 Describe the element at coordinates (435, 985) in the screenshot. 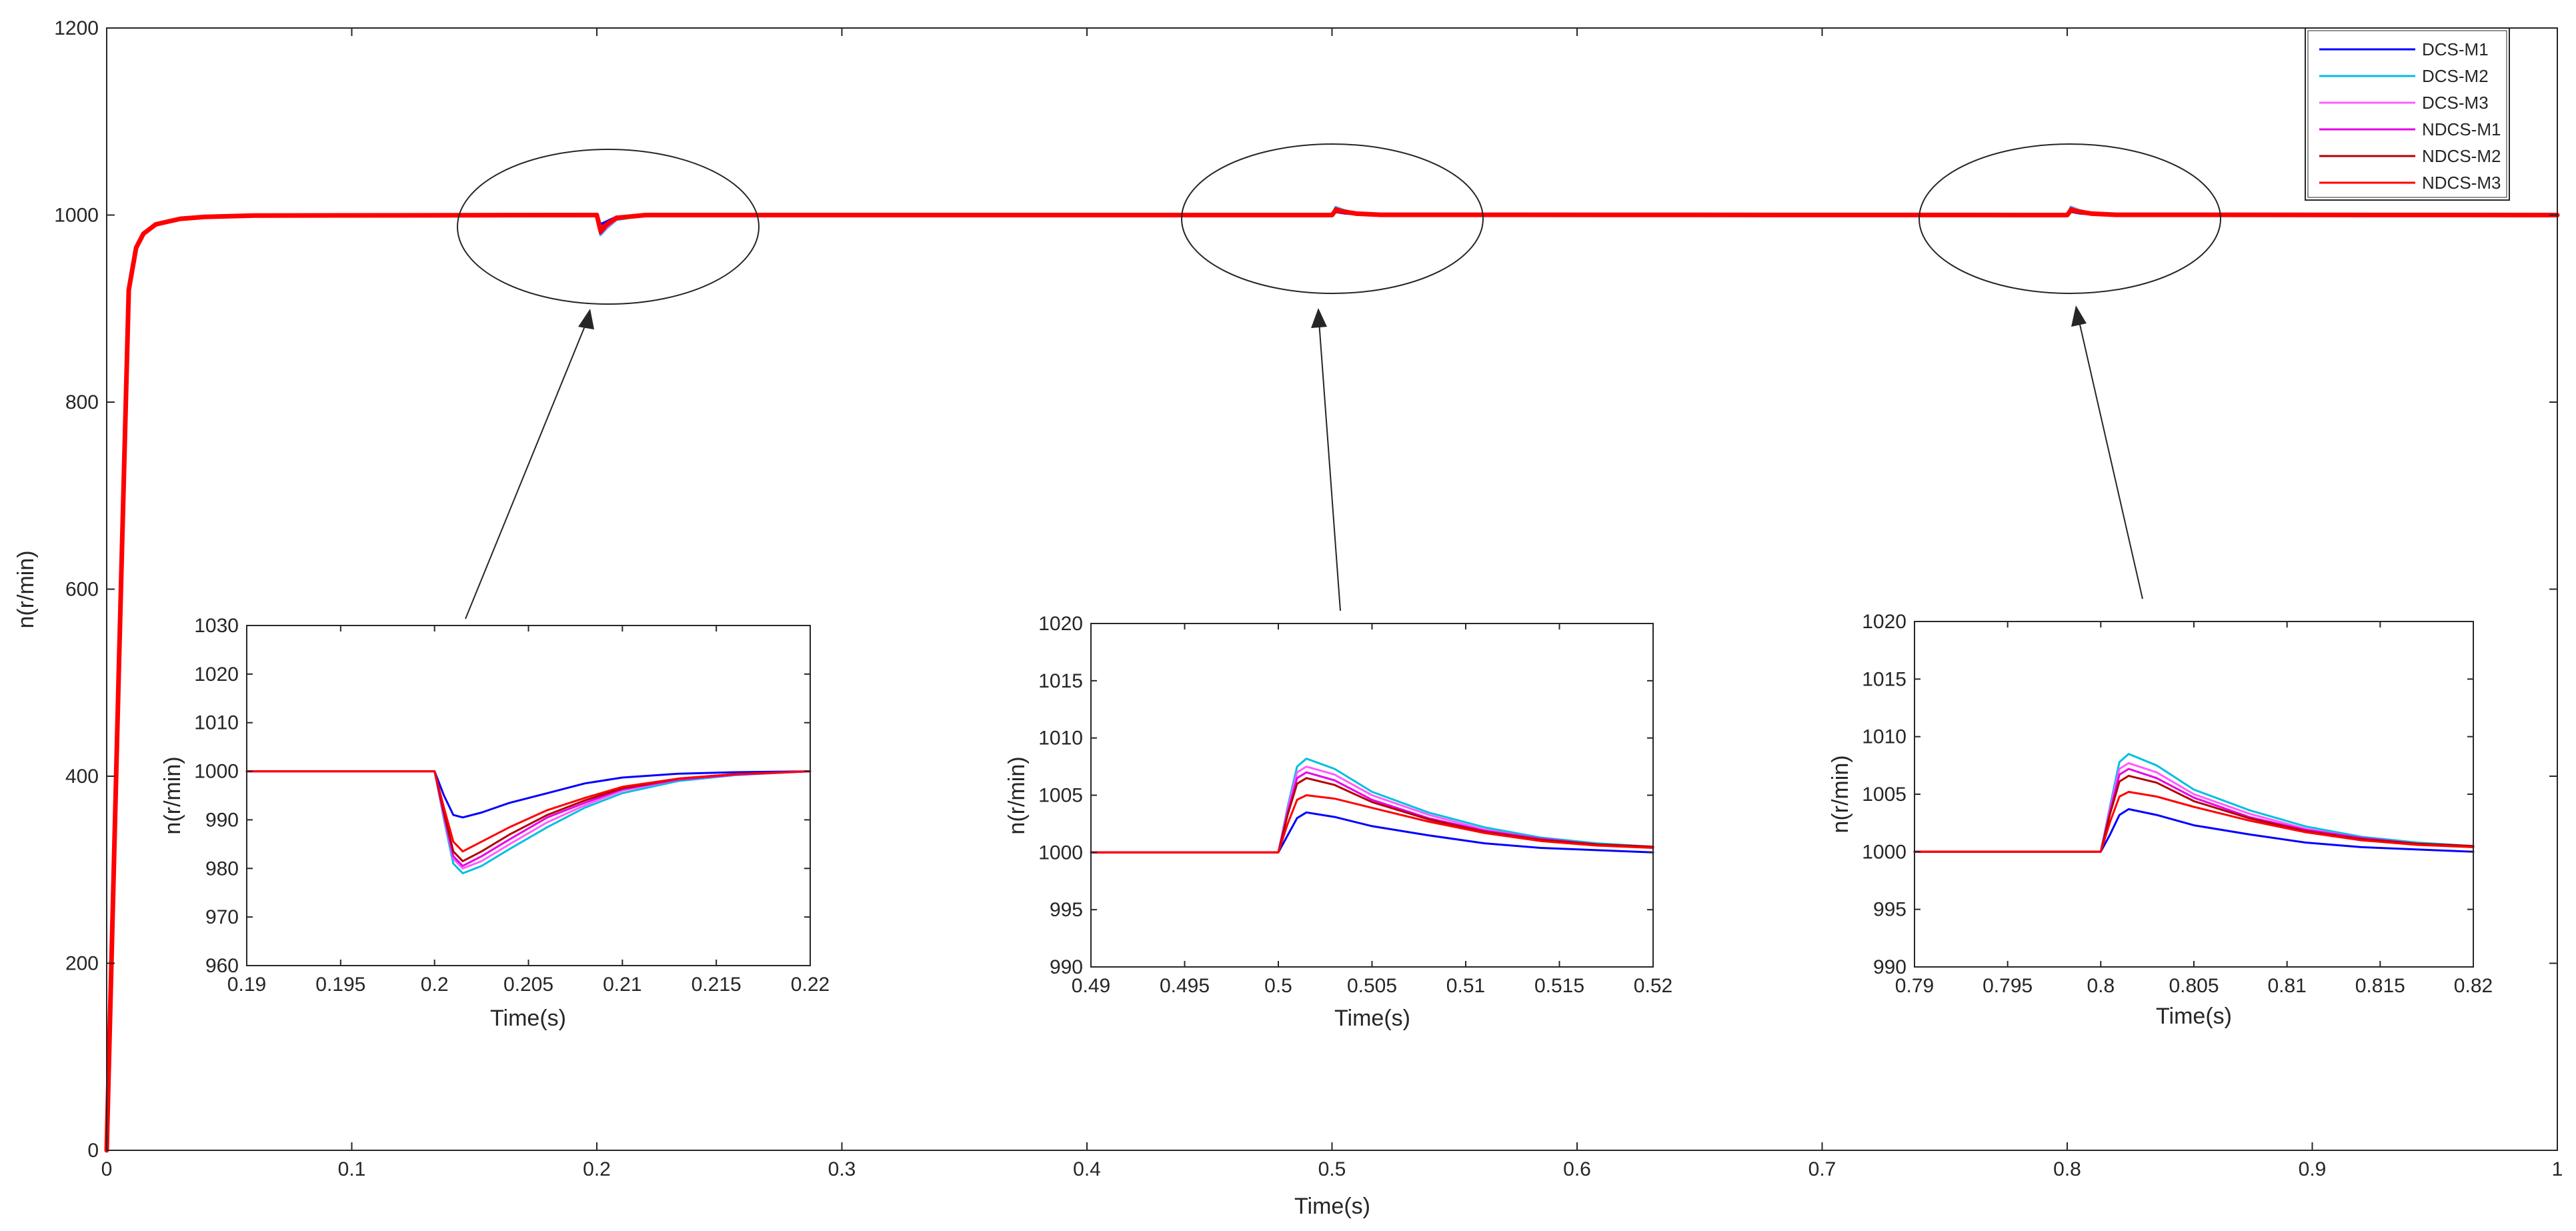

I see `inset-1-x-tick-label: 0.2` at that location.